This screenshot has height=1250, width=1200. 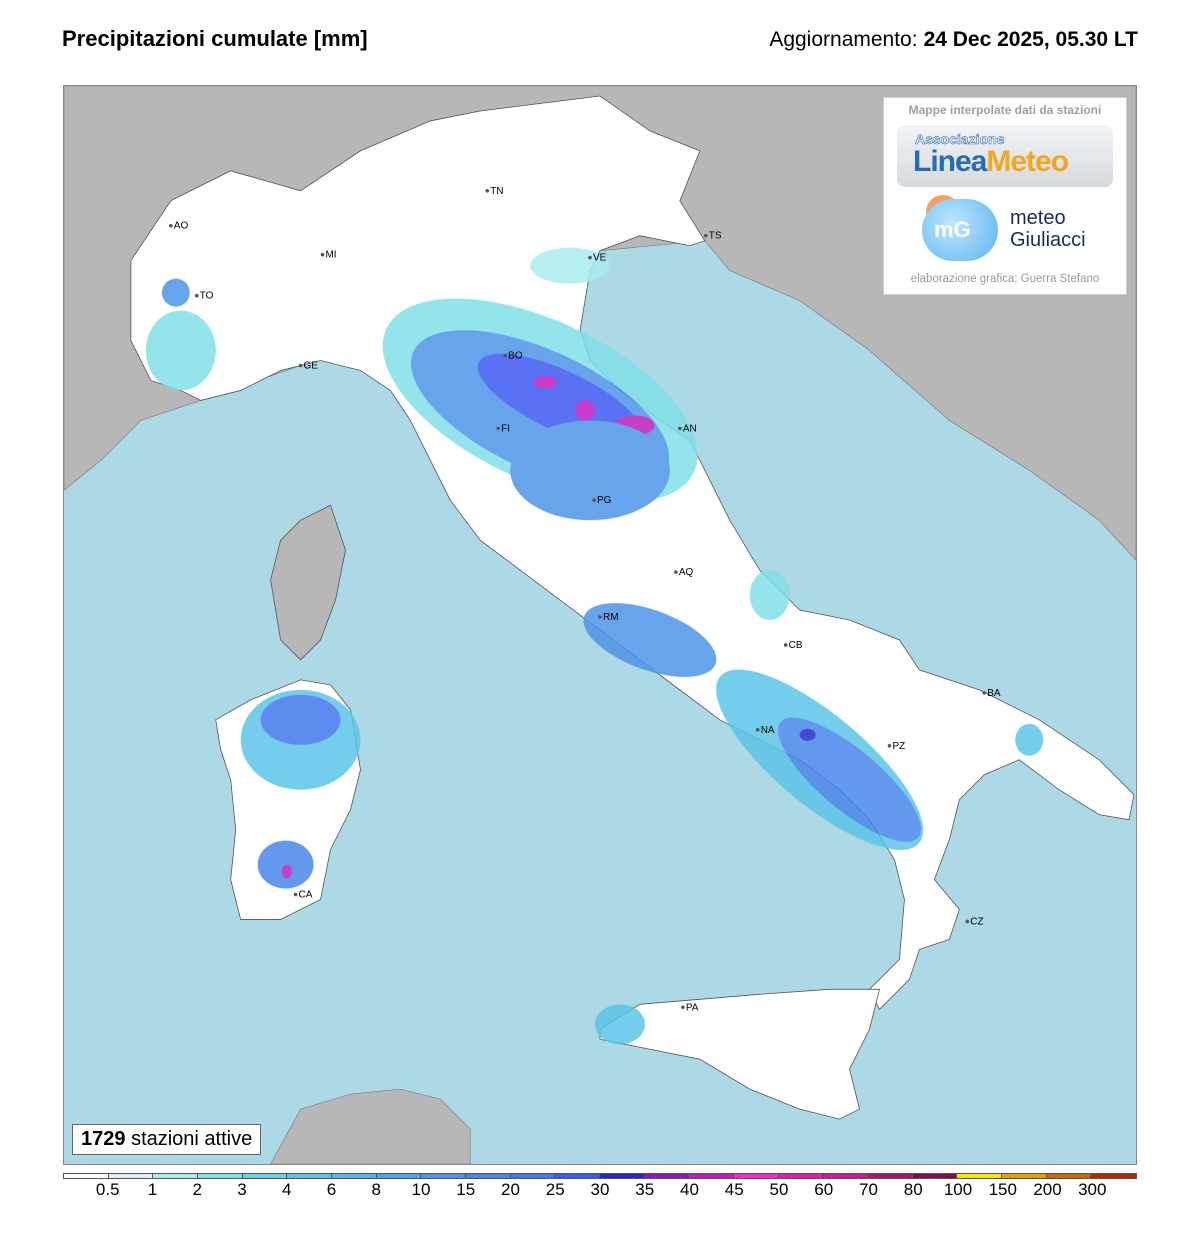 What do you see at coordinates (107, 1189) in the screenshot?
I see `scale-label: 0.5` at bounding box center [107, 1189].